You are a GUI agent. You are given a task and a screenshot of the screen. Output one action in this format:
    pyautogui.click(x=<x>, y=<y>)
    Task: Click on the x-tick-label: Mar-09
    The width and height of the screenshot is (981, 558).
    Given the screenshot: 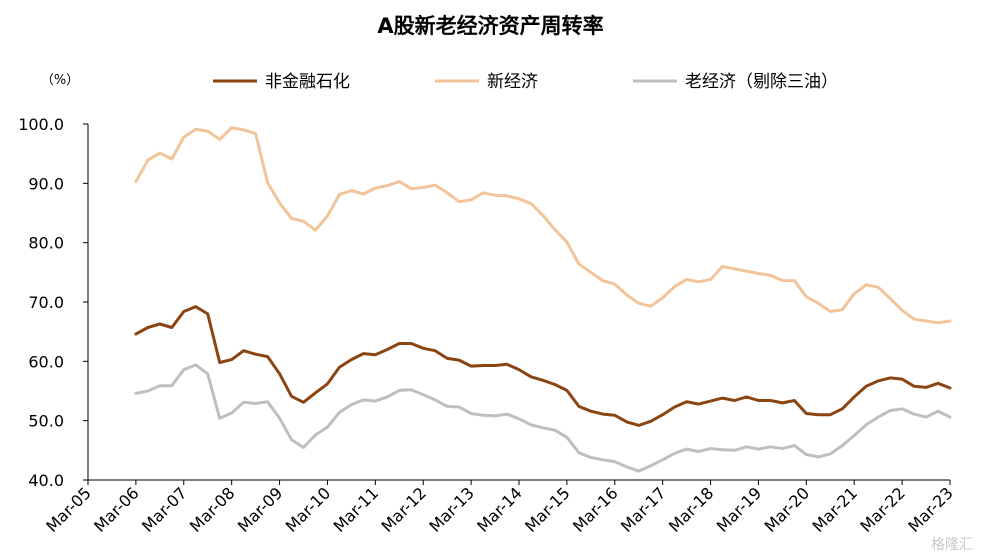 What is the action you would take?
    pyautogui.click(x=260, y=509)
    